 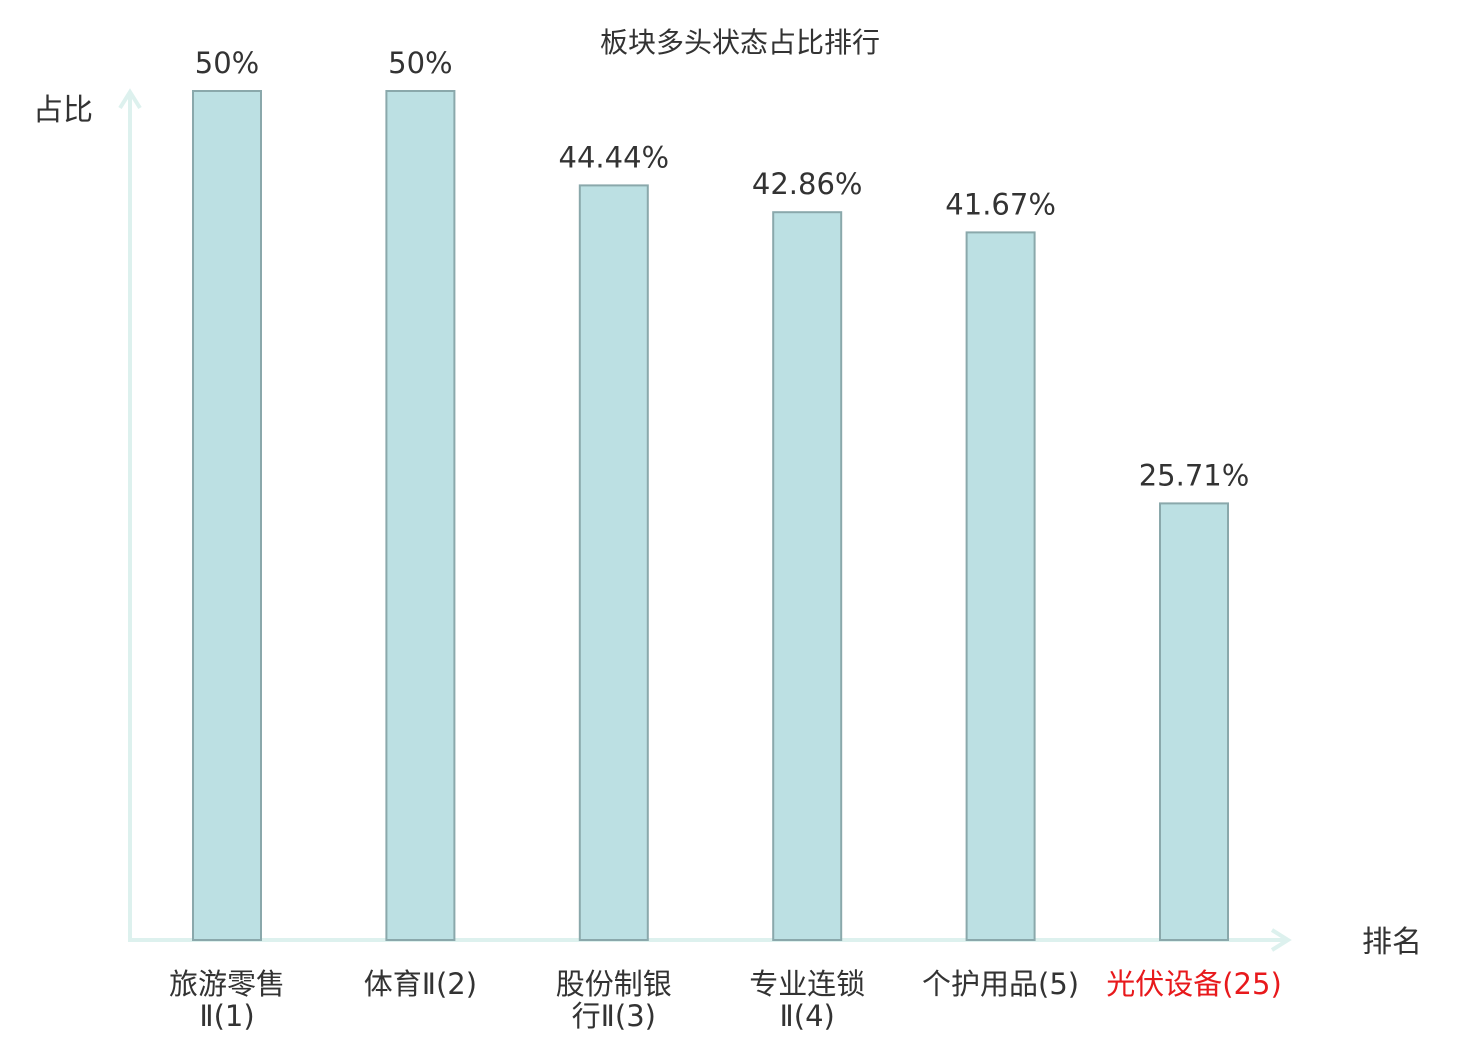 What do you see at coordinates (1000, 984) in the screenshot?
I see `category-label-5-line-1: 个护用品(5)` at bounding box center [1000, 984].